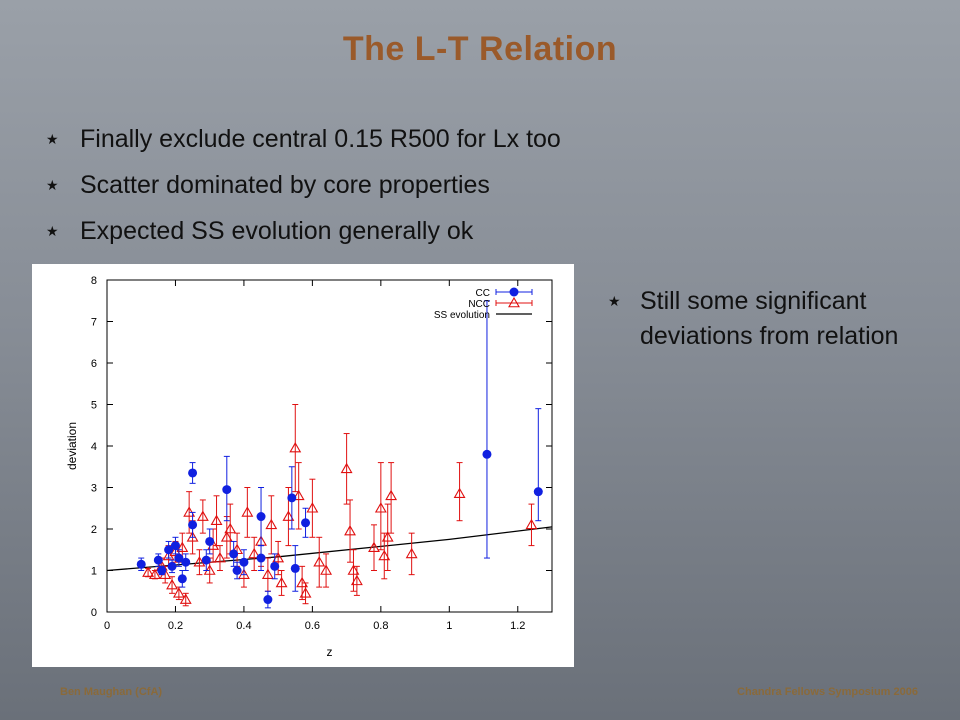 The image size is (960, 720). What do you see at coordinates (483, 293) in the screenshot?
I see `legend-label: CC` at bounding box center [483, 293].